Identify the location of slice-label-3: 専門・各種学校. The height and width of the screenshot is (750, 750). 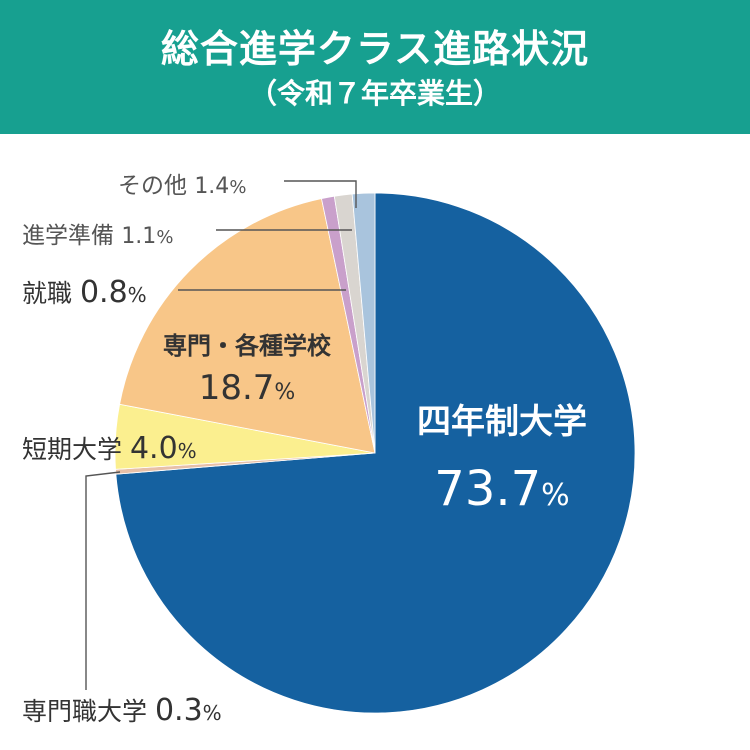
(247, 346).